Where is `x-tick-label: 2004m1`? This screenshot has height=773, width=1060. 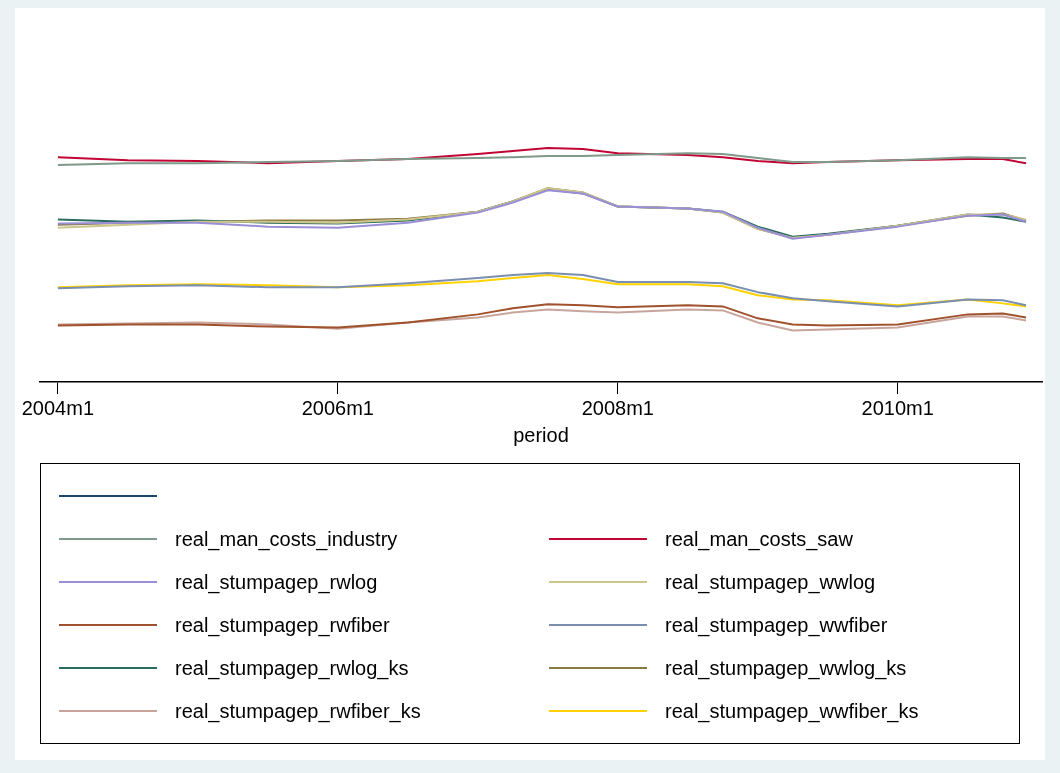 x-tick-label: 2004m1 is located at coordinates (58, 407).